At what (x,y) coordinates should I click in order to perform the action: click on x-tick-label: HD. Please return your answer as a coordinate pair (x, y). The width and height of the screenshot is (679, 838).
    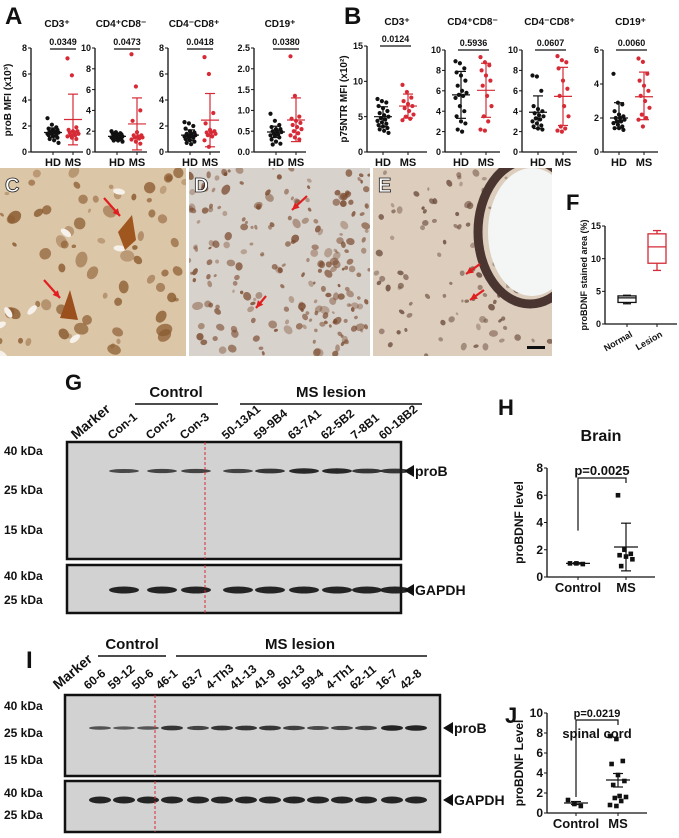
    Looking at the image, I should click on (383, 163).